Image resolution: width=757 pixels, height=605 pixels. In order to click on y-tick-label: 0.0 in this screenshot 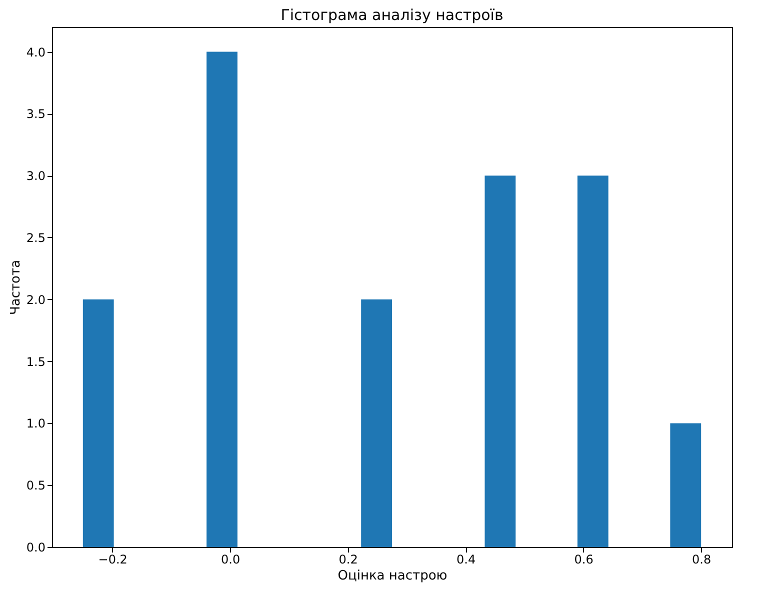, I will do `click(36, 547)`.